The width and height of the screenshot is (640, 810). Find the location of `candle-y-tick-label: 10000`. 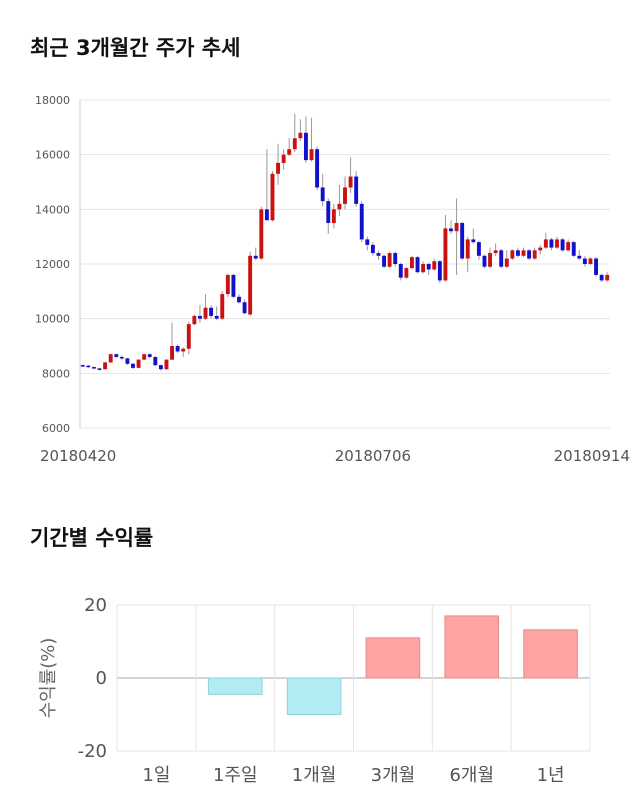

candle-y-tick-label: 10000 is located at coordinates (52, 319).